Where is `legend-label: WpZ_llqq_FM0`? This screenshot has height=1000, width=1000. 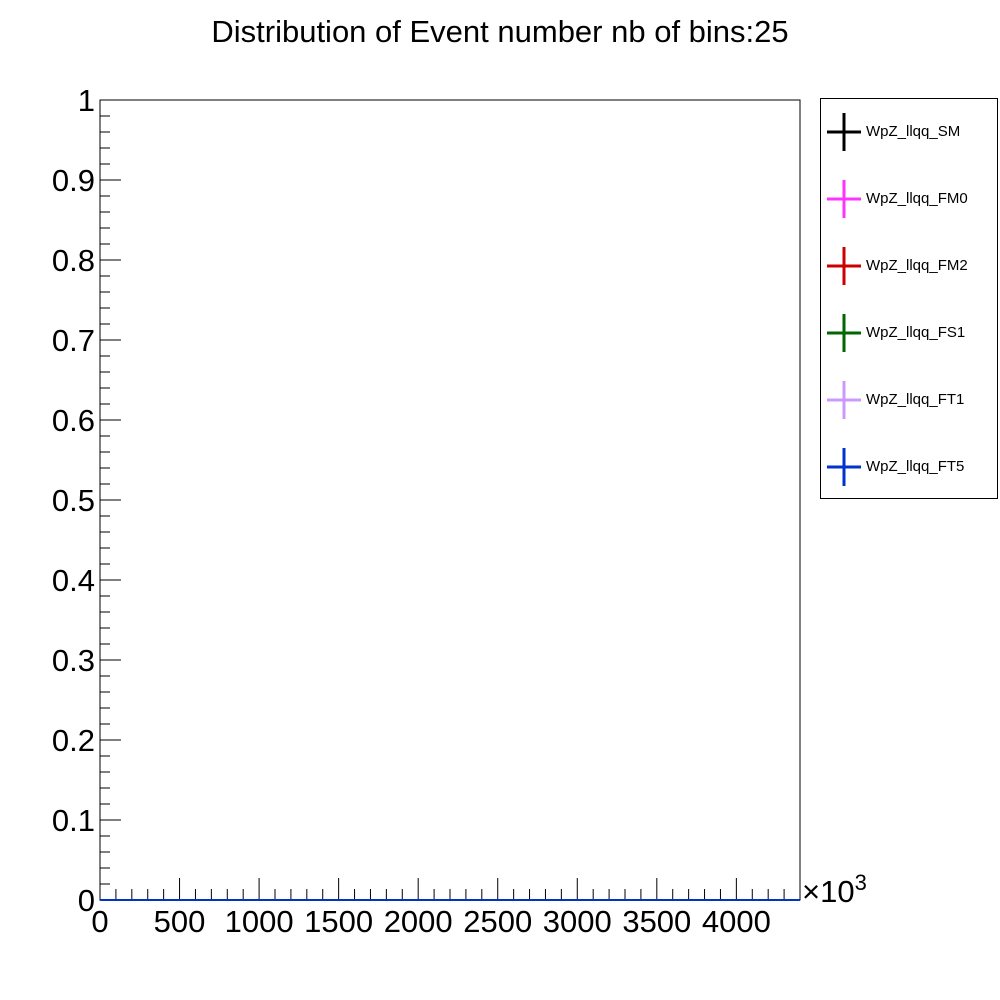
legend-label: WpZ_llqq_FM0 is located at coordinates (917, 198).